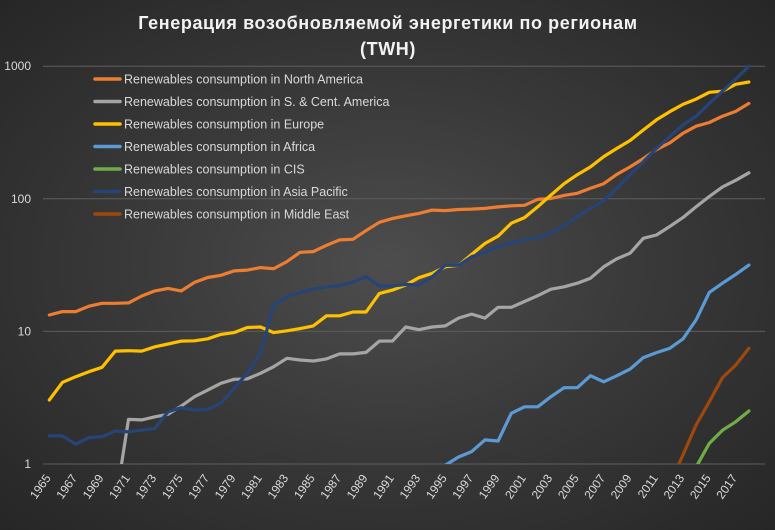  What do you see at coordinates (542, 486) in the screenshot?
I see `x-tick-label: 2003` at bounding box center [542, 486].